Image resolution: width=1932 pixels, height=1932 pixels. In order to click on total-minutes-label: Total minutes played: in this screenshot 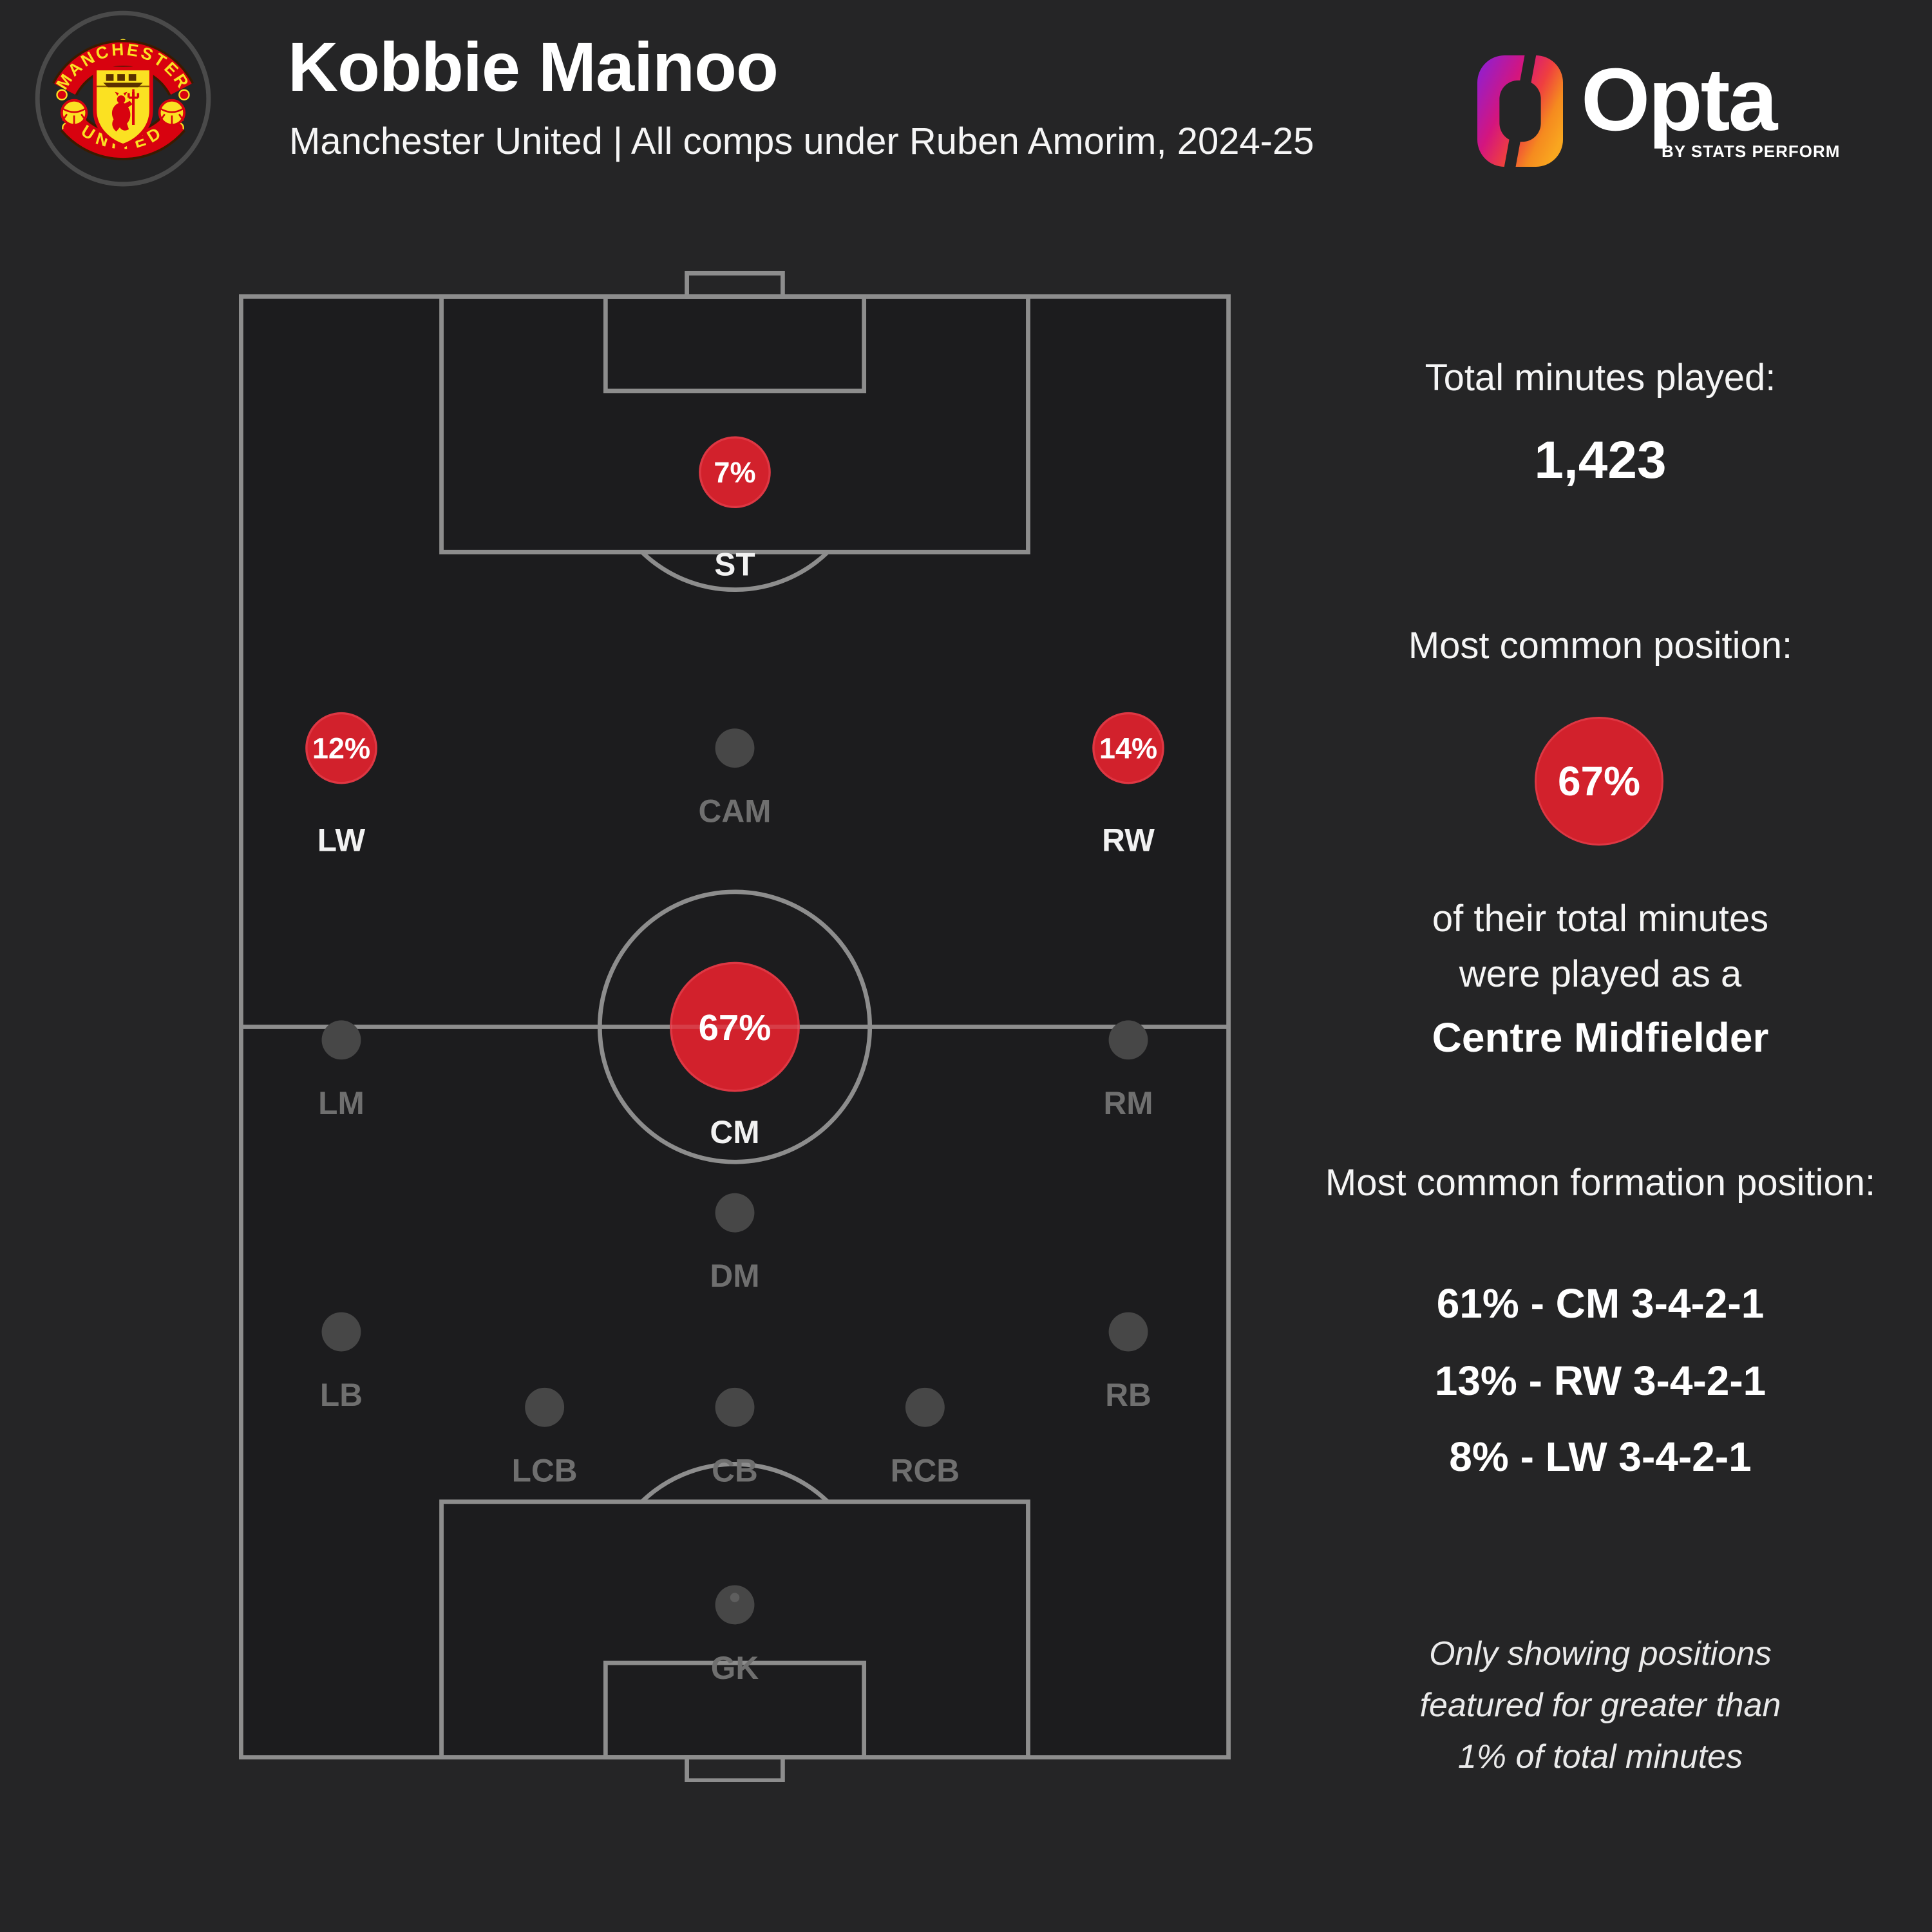, I will do `click(1601, 378)`.